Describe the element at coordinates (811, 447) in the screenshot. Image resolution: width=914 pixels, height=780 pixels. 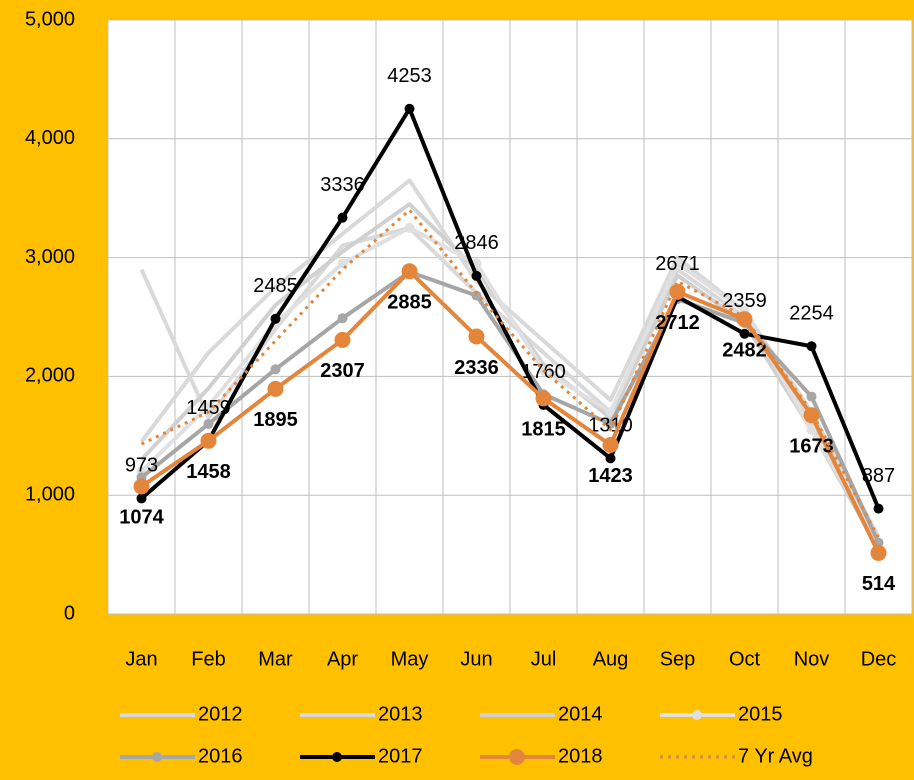
I see `data-label: 1673` at that location.